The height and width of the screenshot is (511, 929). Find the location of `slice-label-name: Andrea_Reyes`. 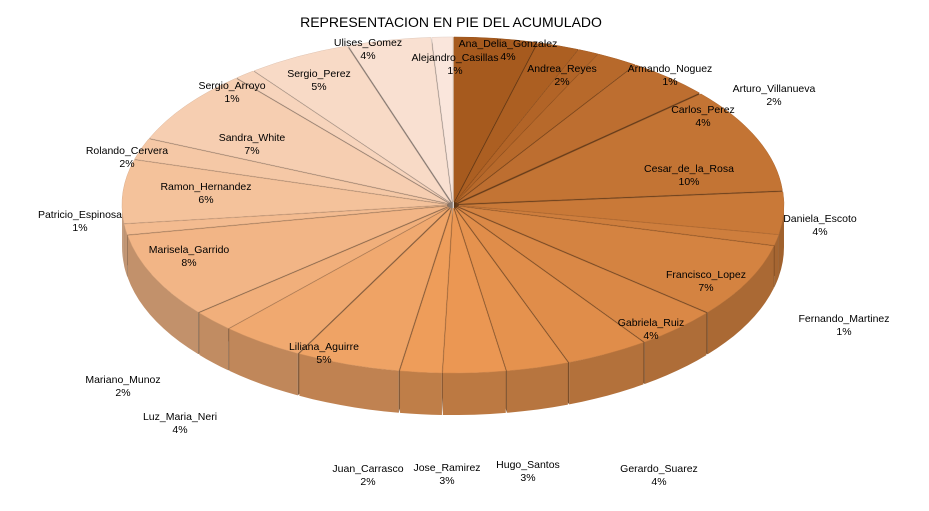

slice-label-name: Andrea_Reyes is located at coordinates (561, 69).